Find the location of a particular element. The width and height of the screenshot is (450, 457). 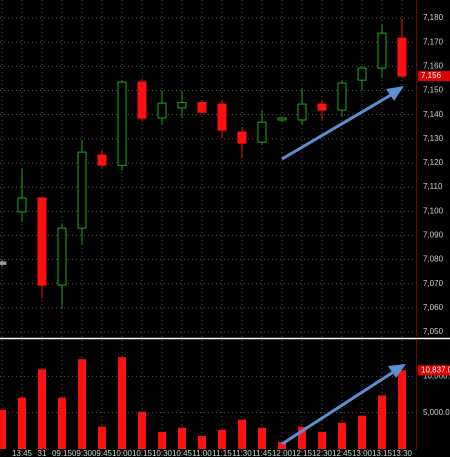

y-tick-label: 7,100 is located at coordinates (433, 210).